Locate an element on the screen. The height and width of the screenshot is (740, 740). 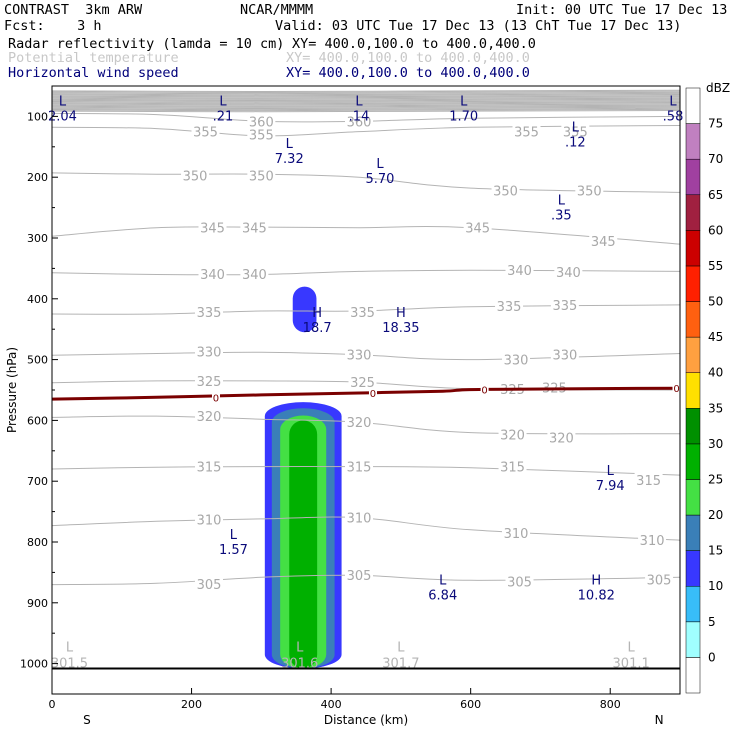
theta-label-345-1: 345 is located at coordinates (254, 229).